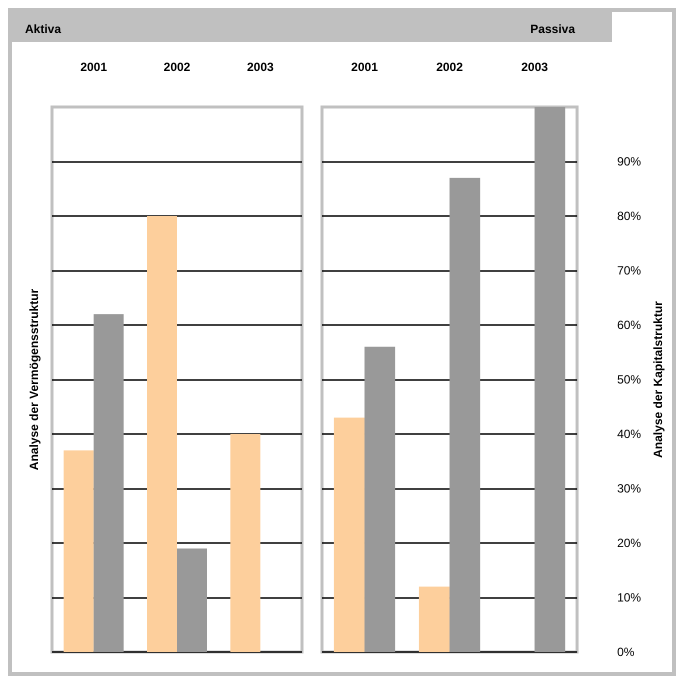 This screenshot has height=685, width=684. I want to click on chart-title: Passiva, so click(553, 29).